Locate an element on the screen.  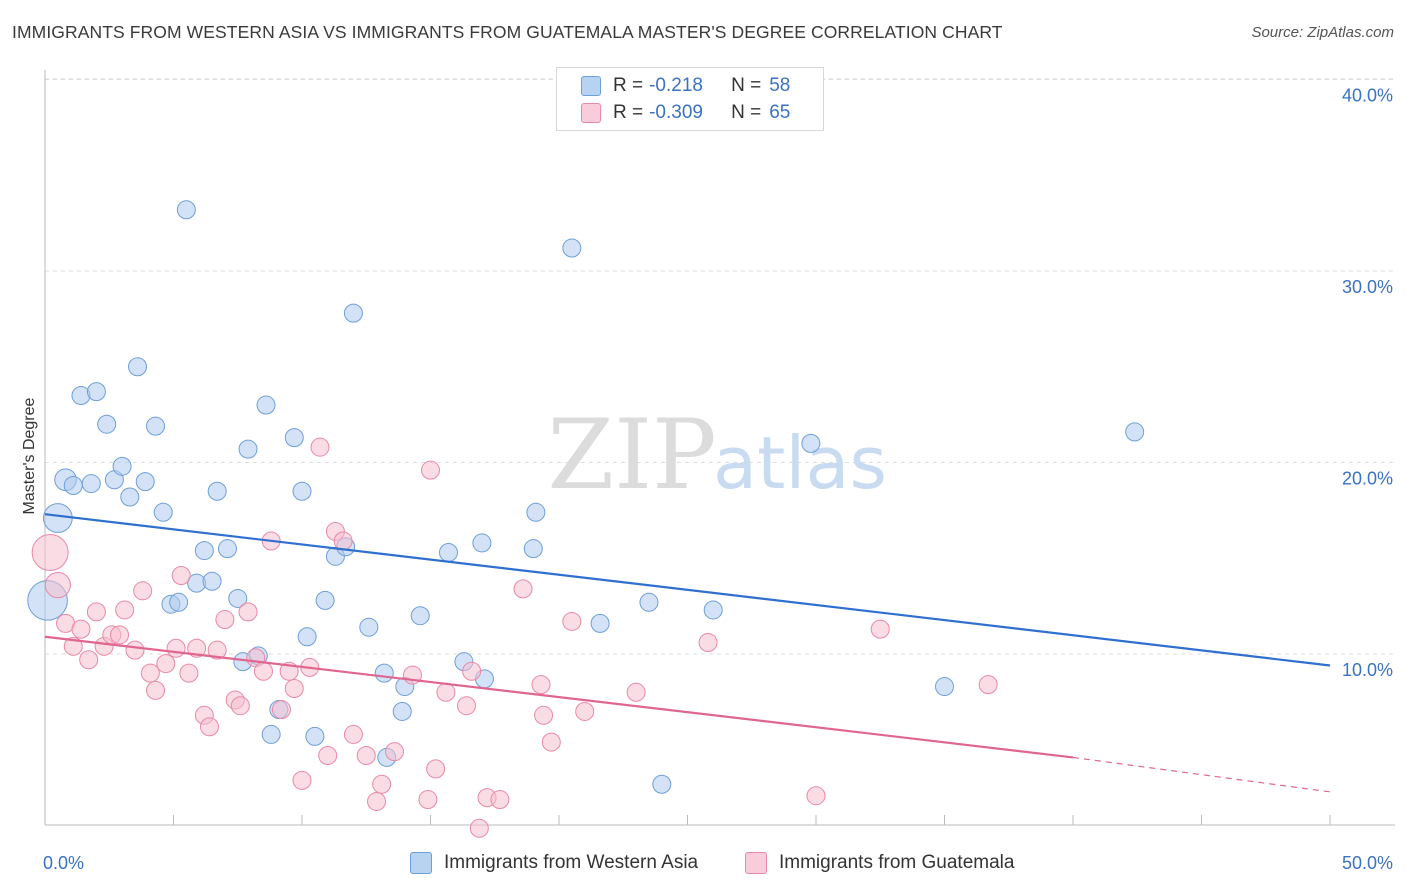
source-credit: Source: ZipAtlas.com is located at coordinates (1322, 32).